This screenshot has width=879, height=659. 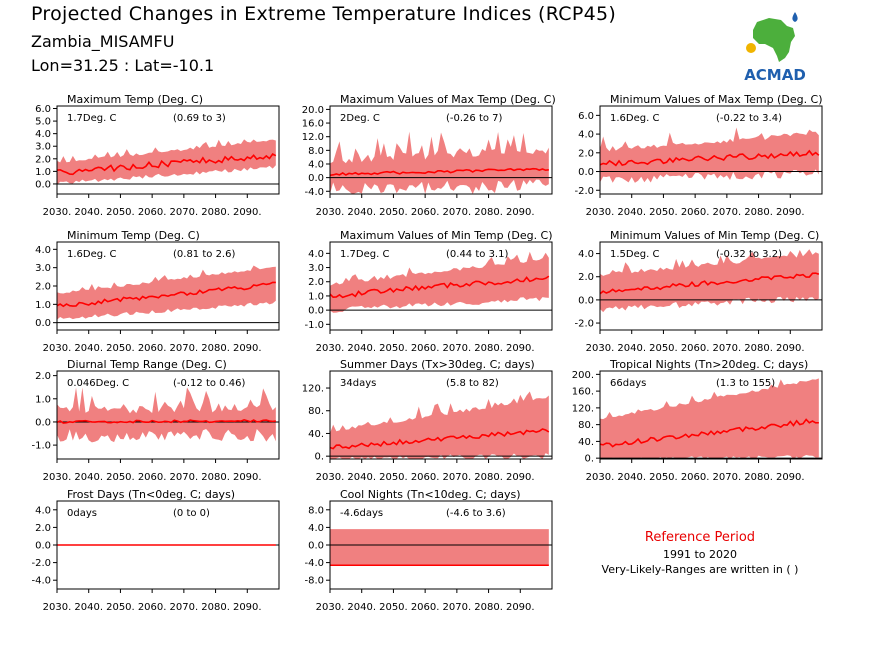 What do you see at coordinates (751, 48) in the screenshot?
I see `sun-dot` at bounding box center [751, 48].